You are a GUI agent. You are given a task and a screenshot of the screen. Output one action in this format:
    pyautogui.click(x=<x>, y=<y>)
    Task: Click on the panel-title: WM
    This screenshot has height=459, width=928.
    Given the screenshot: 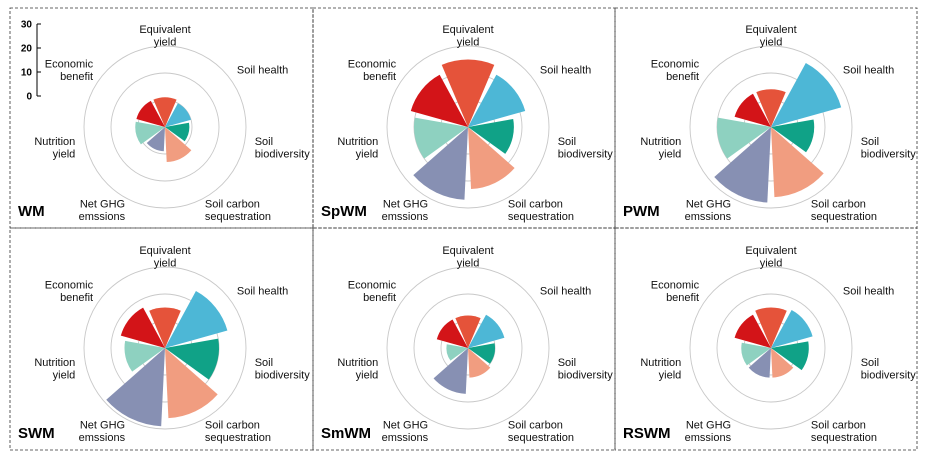 What is the action you would take?
    pyautogui.click(x=31, y=211)
    